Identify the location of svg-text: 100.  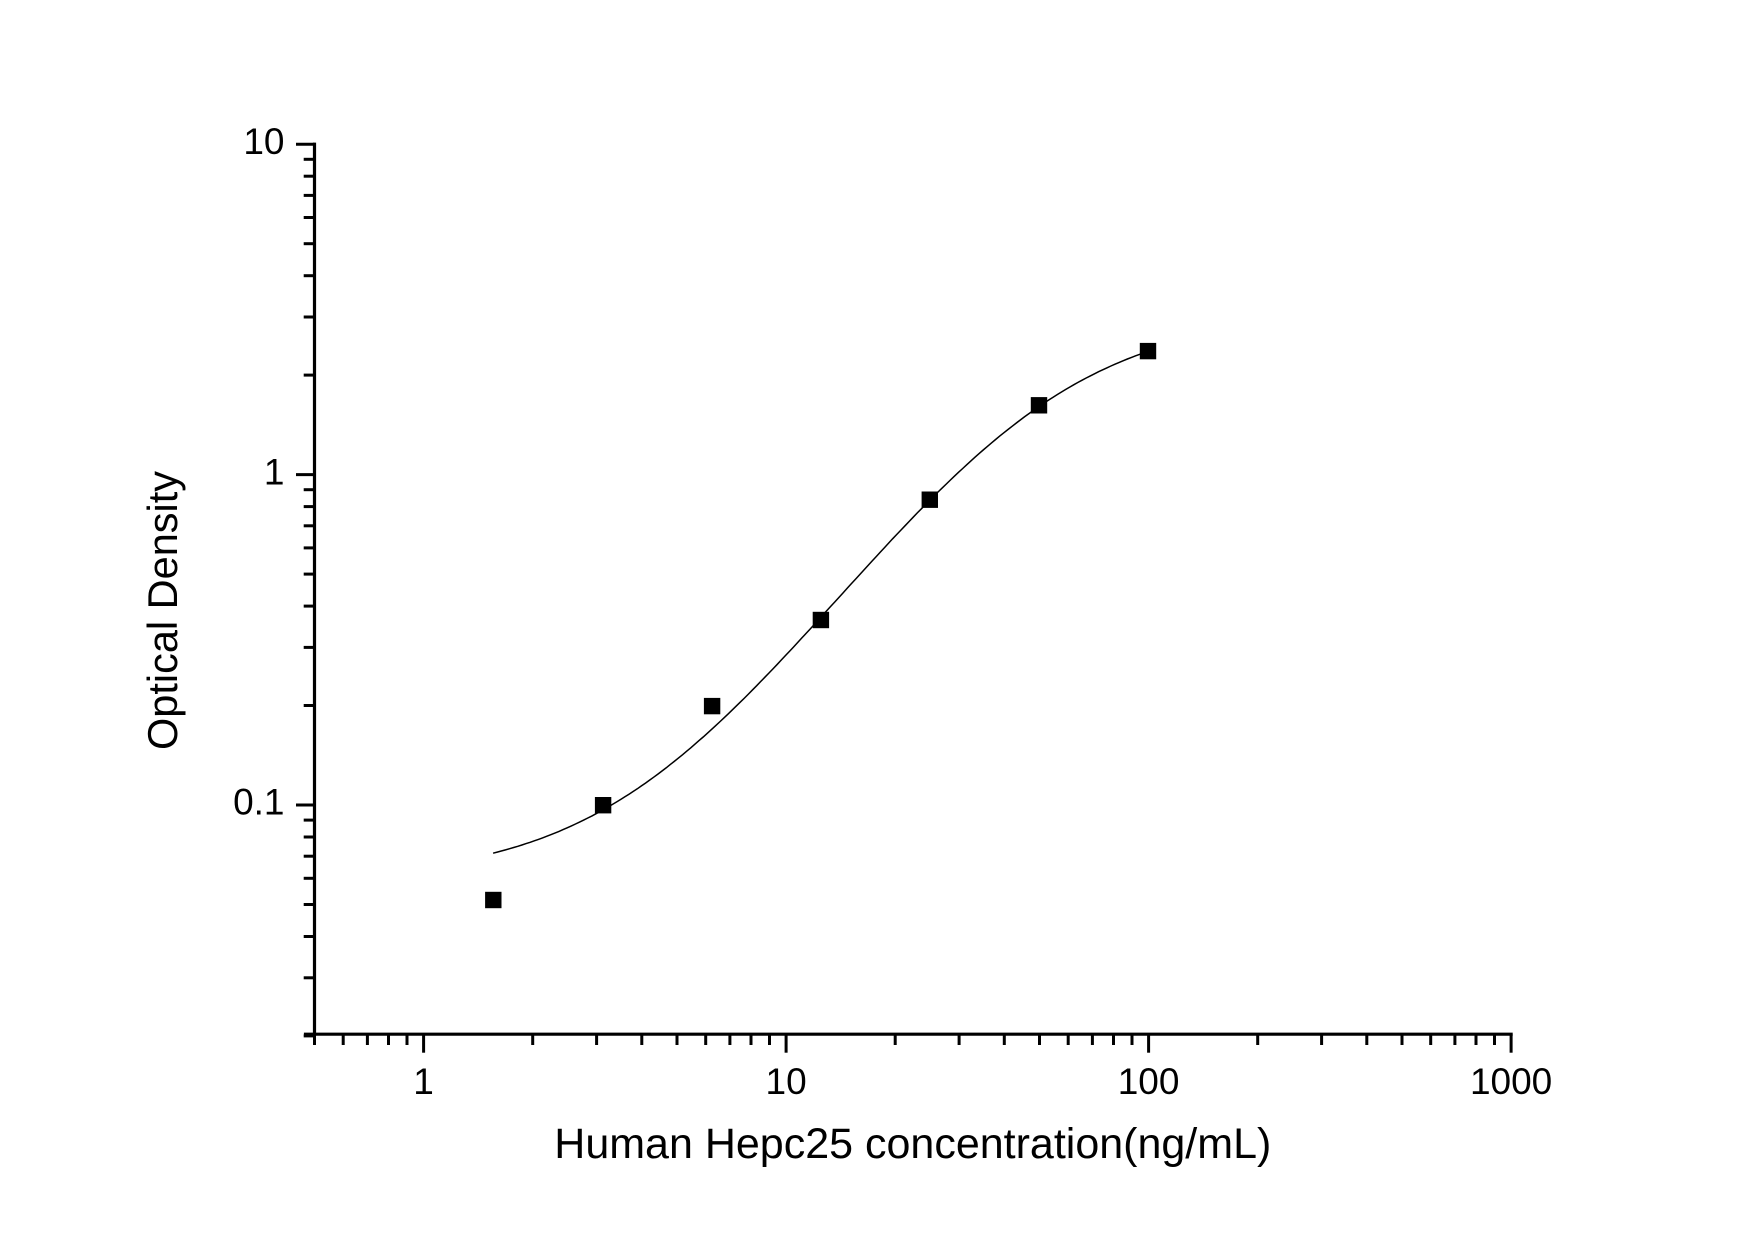
(1149, 1081).